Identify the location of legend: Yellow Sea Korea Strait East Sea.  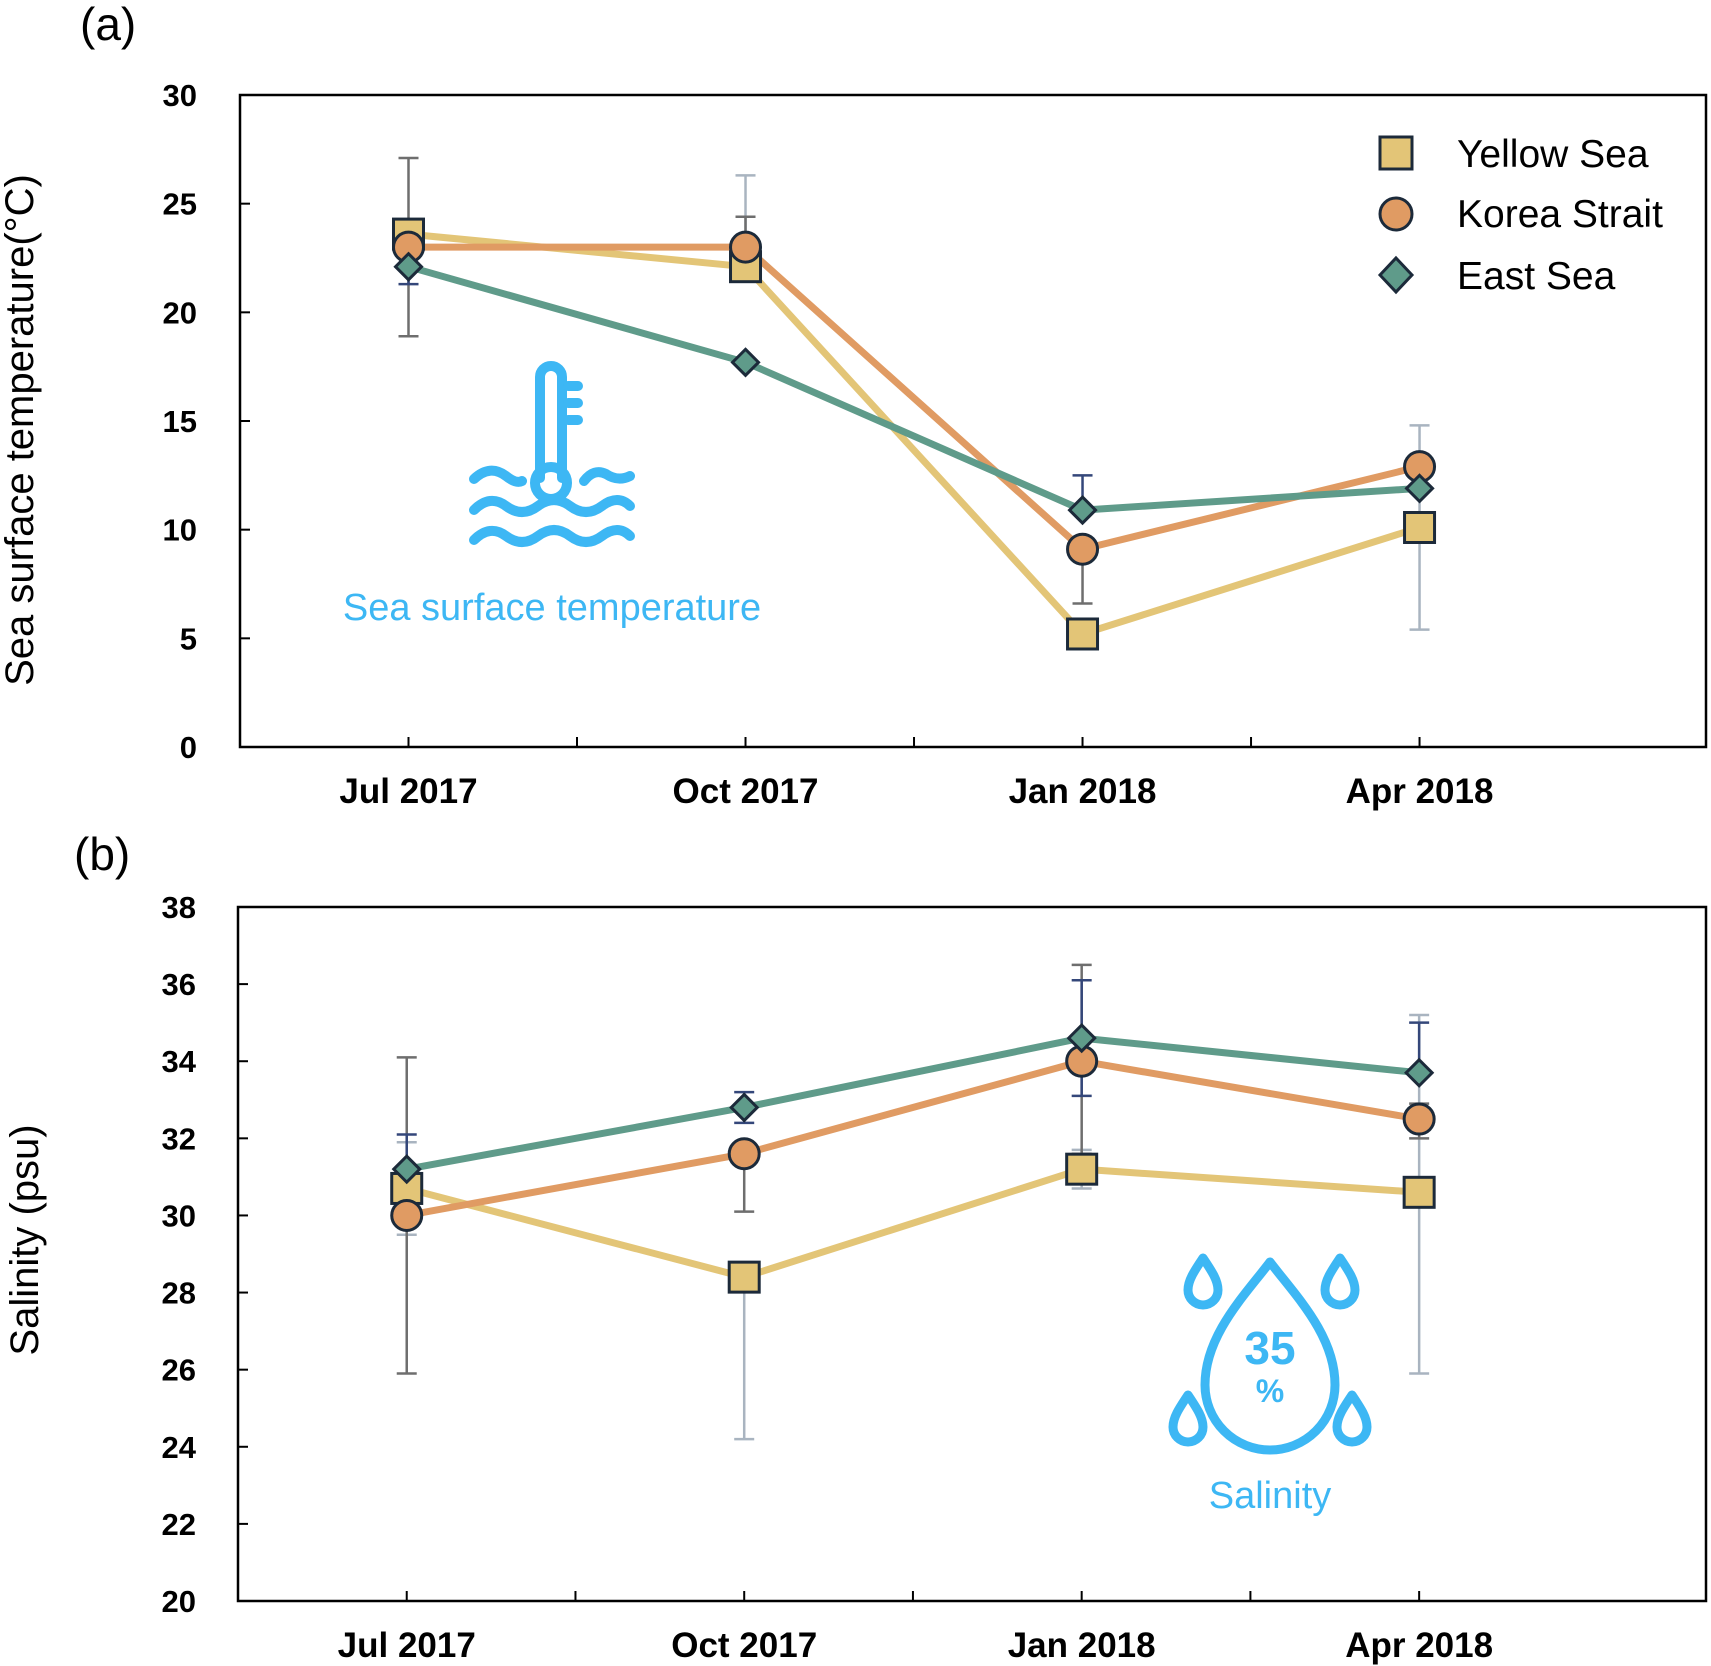
(1520, 215).